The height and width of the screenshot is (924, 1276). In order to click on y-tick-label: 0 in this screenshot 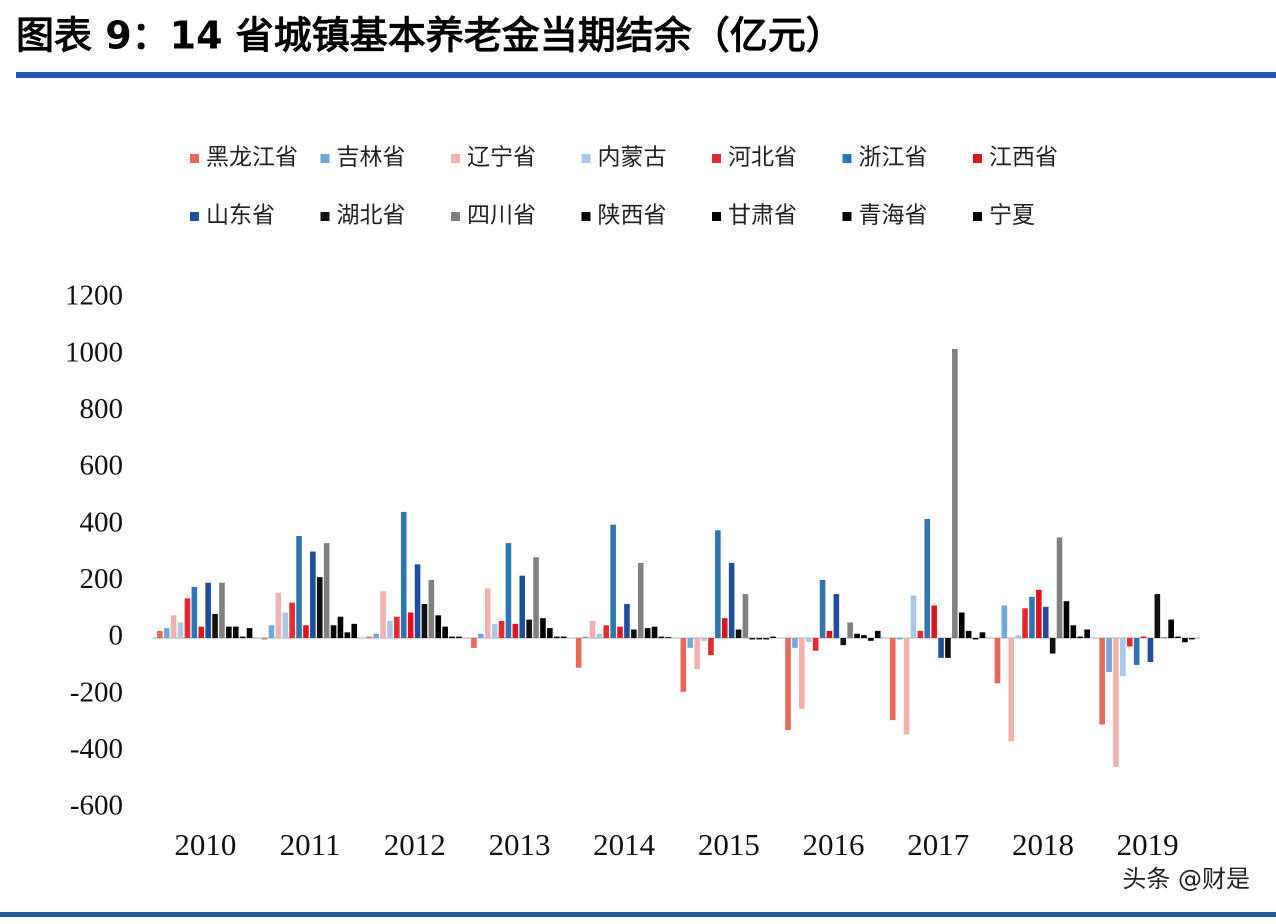, I will do `click(116, 636)`.